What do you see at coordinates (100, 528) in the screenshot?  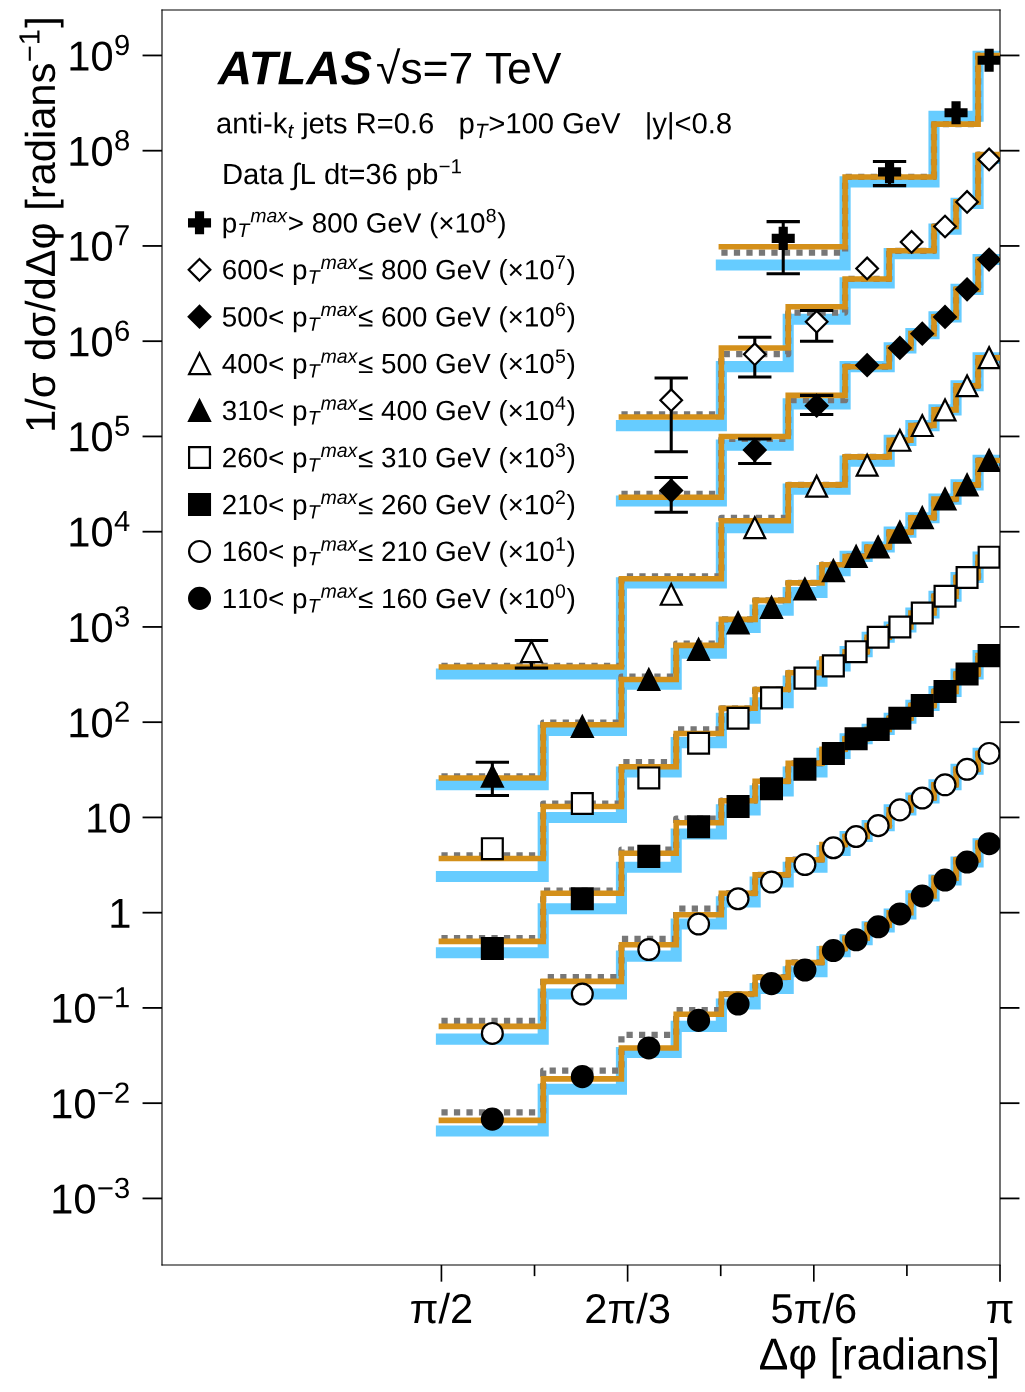 I see `y-tick-label: 10$^{4}$` at bounding box center [100, 528].